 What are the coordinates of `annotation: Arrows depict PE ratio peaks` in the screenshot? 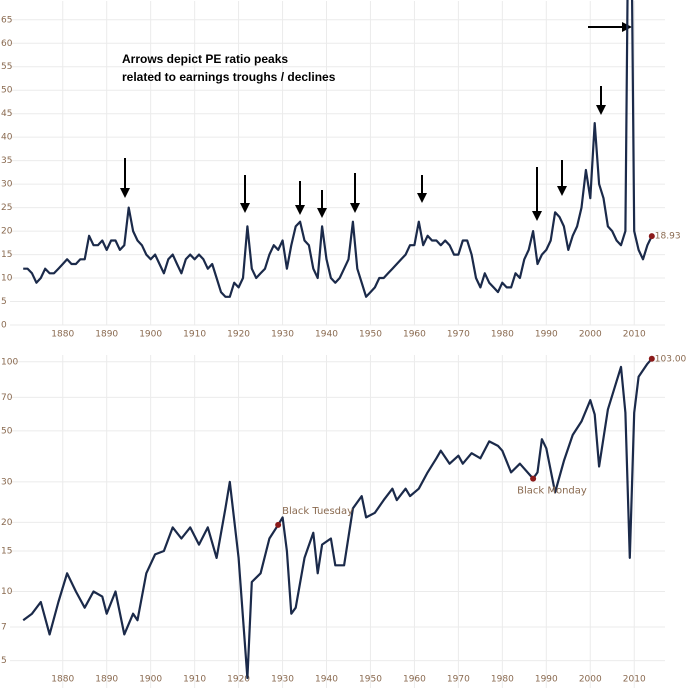 It's located at (205, 59).